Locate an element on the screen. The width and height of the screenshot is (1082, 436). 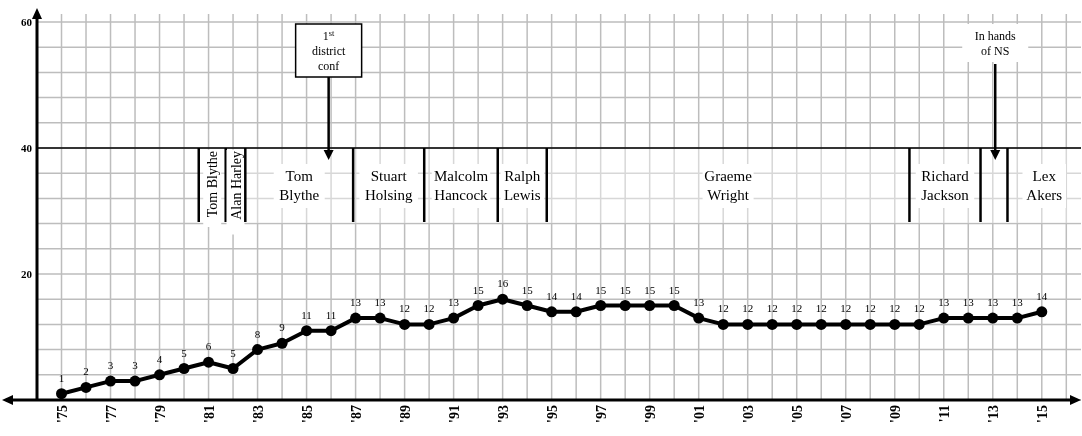
annotation: In hands of NS is located at coordinates (995, 43).